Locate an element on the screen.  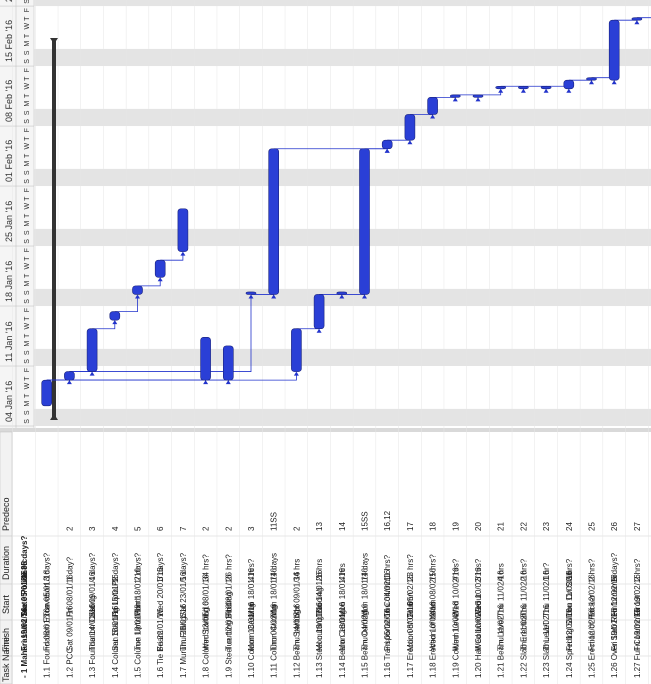
finish-cell: Sat 09/01/16 is located at coordinates (69, 628).